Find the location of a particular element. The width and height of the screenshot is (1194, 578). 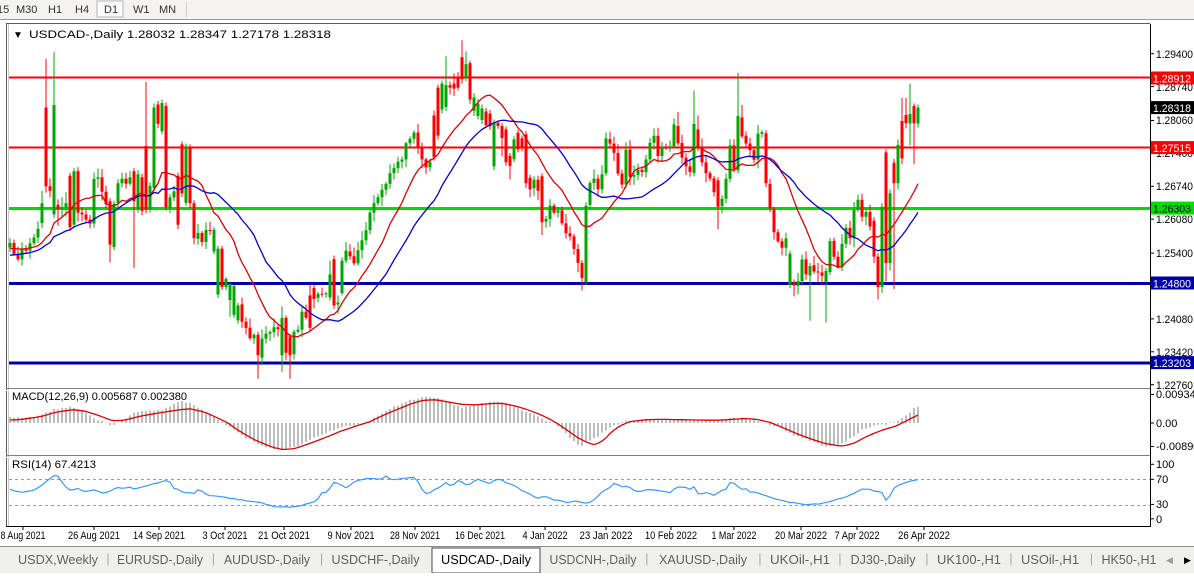

svg-text: D1 is located at coordinates (111, 10).